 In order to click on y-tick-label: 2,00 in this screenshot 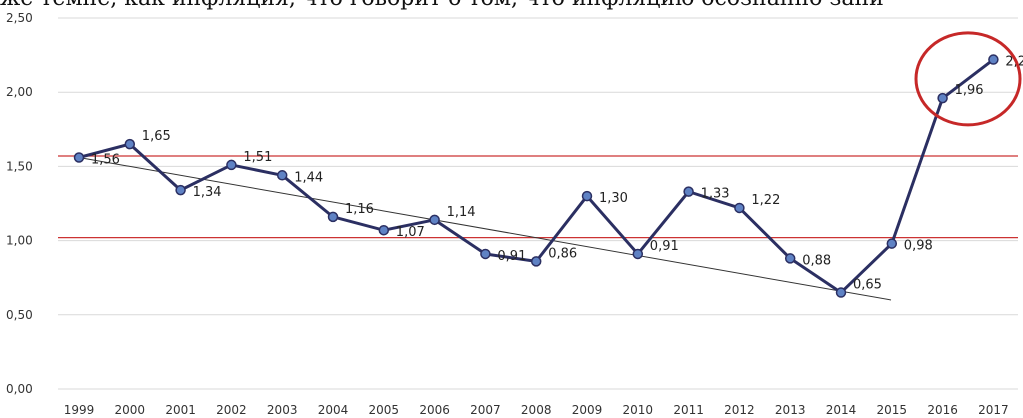, I will do `click(19, 92)`.